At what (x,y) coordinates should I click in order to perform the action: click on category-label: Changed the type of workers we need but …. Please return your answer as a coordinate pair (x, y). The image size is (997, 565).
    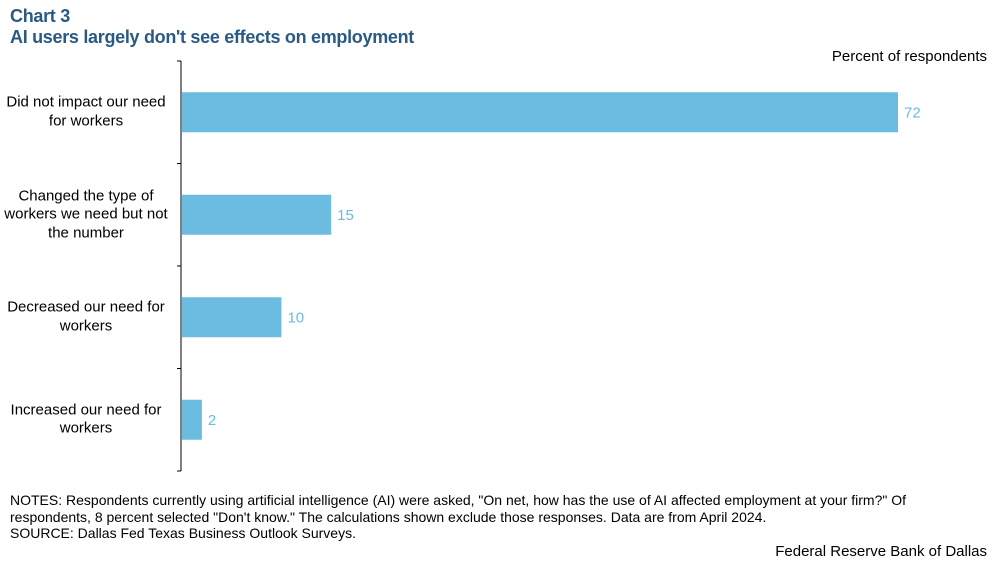
    Looking at the image, I should click on (86, 214).